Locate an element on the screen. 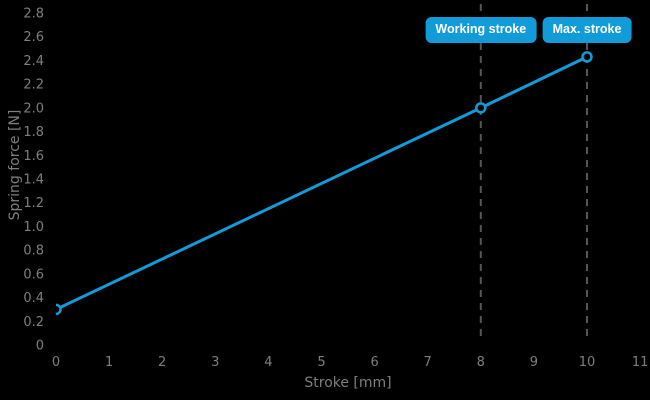 The image size is (650, 400). x-tick-label: 3 is located at coordinates (215, 362).